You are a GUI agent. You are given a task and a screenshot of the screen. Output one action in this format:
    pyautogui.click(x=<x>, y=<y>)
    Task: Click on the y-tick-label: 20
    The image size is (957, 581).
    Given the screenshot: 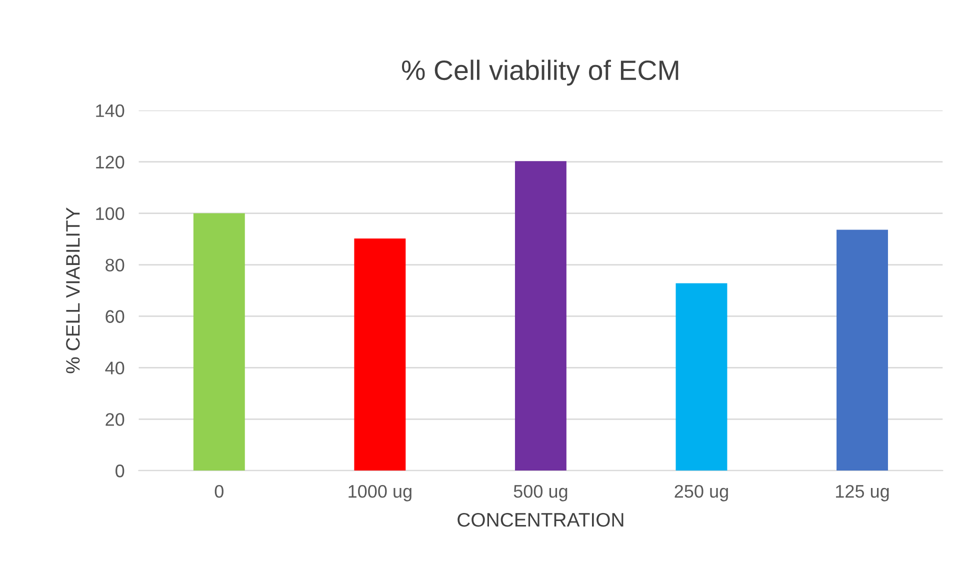 What is the action you would take?
    pyautogui.click(x=115, y=419)
    